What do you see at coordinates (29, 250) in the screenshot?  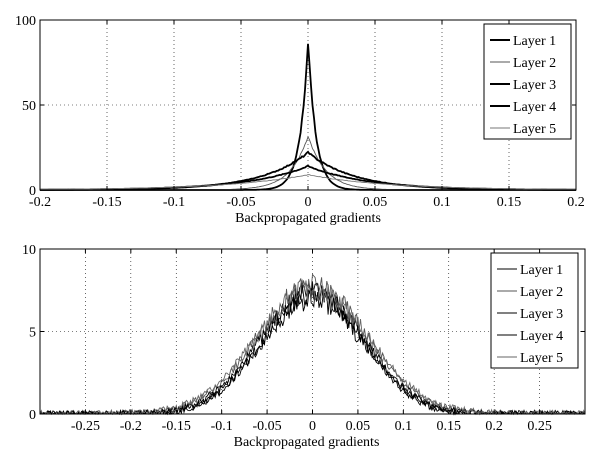 I see `y-tick-label: 10` at bounding box center [29, 250].